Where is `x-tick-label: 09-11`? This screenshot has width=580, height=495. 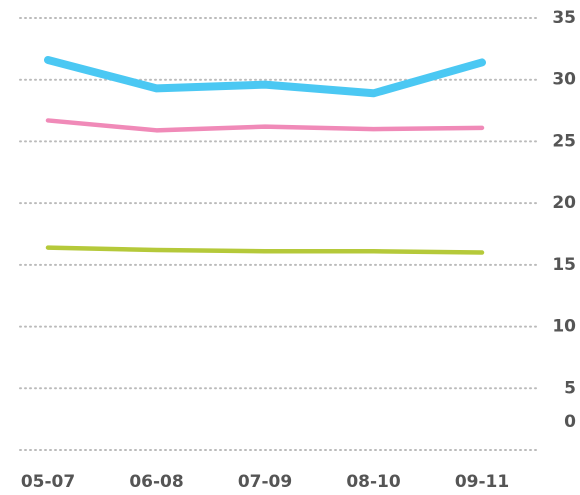 x-tick-label: 09-11 is located at coordinates (482, 481).